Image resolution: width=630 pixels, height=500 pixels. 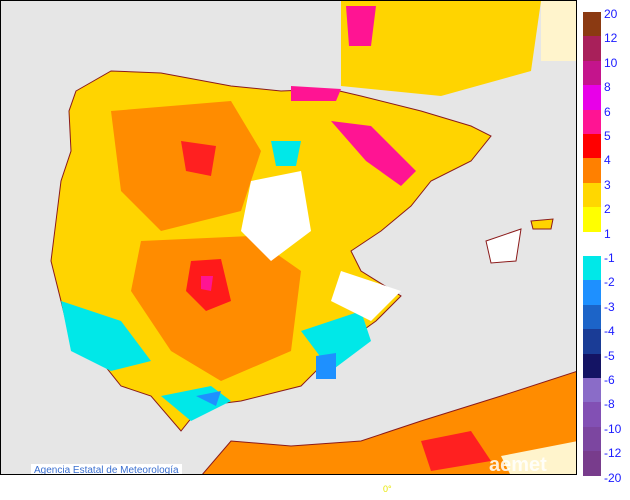 I want to click on legend-label: -5, so click(x=609, y=355).